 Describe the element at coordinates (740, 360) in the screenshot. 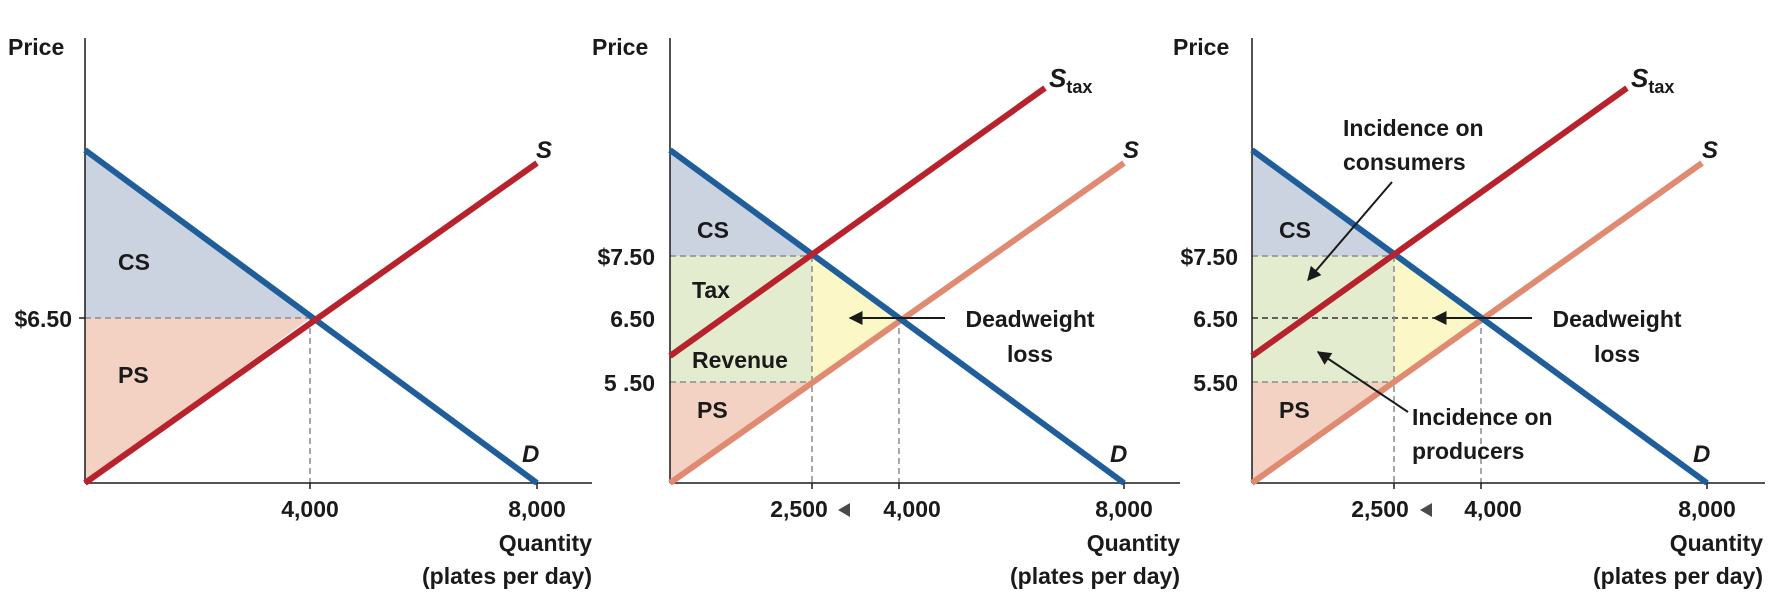

I see `revenue-label: Revenue` at that location.